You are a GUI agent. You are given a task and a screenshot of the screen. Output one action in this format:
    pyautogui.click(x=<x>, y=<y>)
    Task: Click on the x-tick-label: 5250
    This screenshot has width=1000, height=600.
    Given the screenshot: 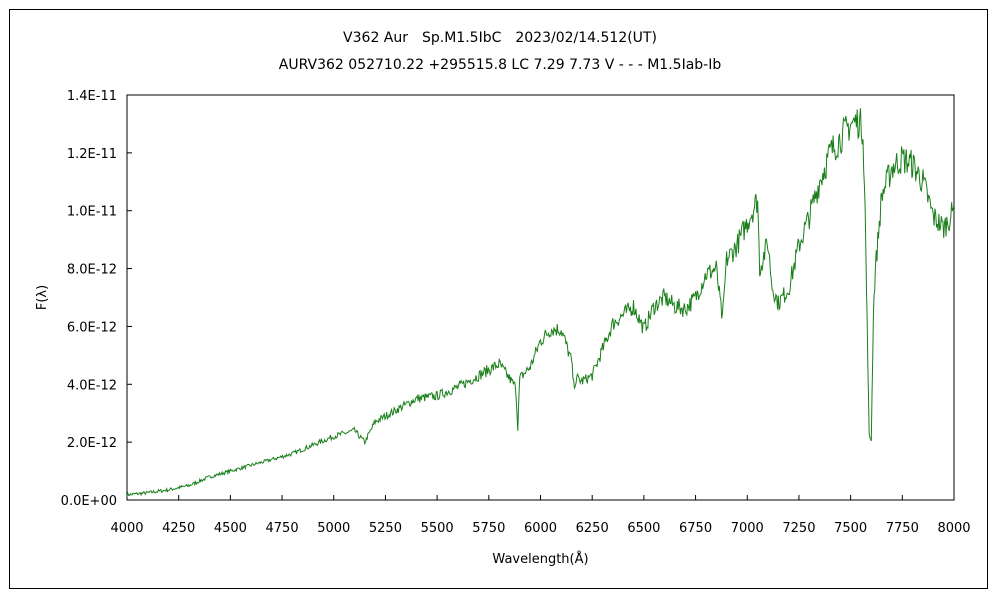 What is the action you would take?
    pyautogui.click(x=385, y=528)
    